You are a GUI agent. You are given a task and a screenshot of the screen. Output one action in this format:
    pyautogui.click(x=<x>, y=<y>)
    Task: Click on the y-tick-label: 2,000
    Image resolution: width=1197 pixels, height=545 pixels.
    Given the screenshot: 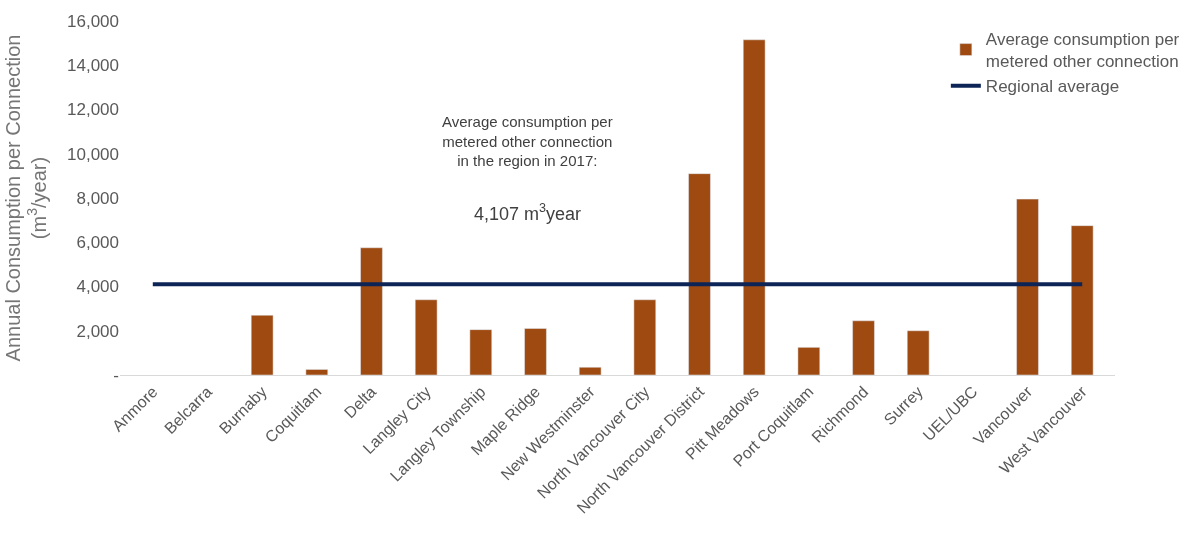 What is the action you would take?
    pyautogui.click(x=97, y=331)
    